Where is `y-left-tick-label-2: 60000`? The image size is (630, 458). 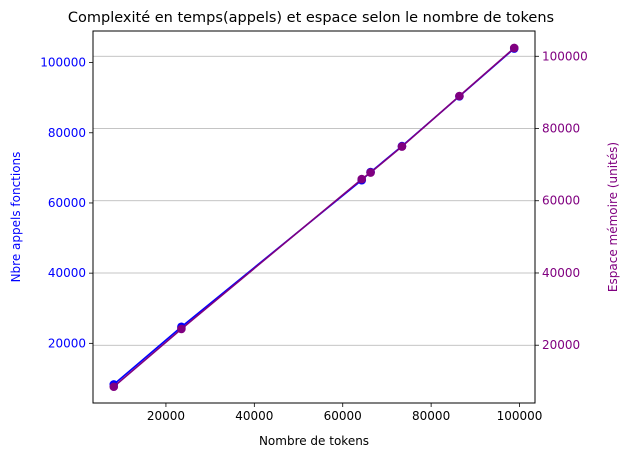 y-left-tick-label-2: 60000 is located at coordinates (67, 203).